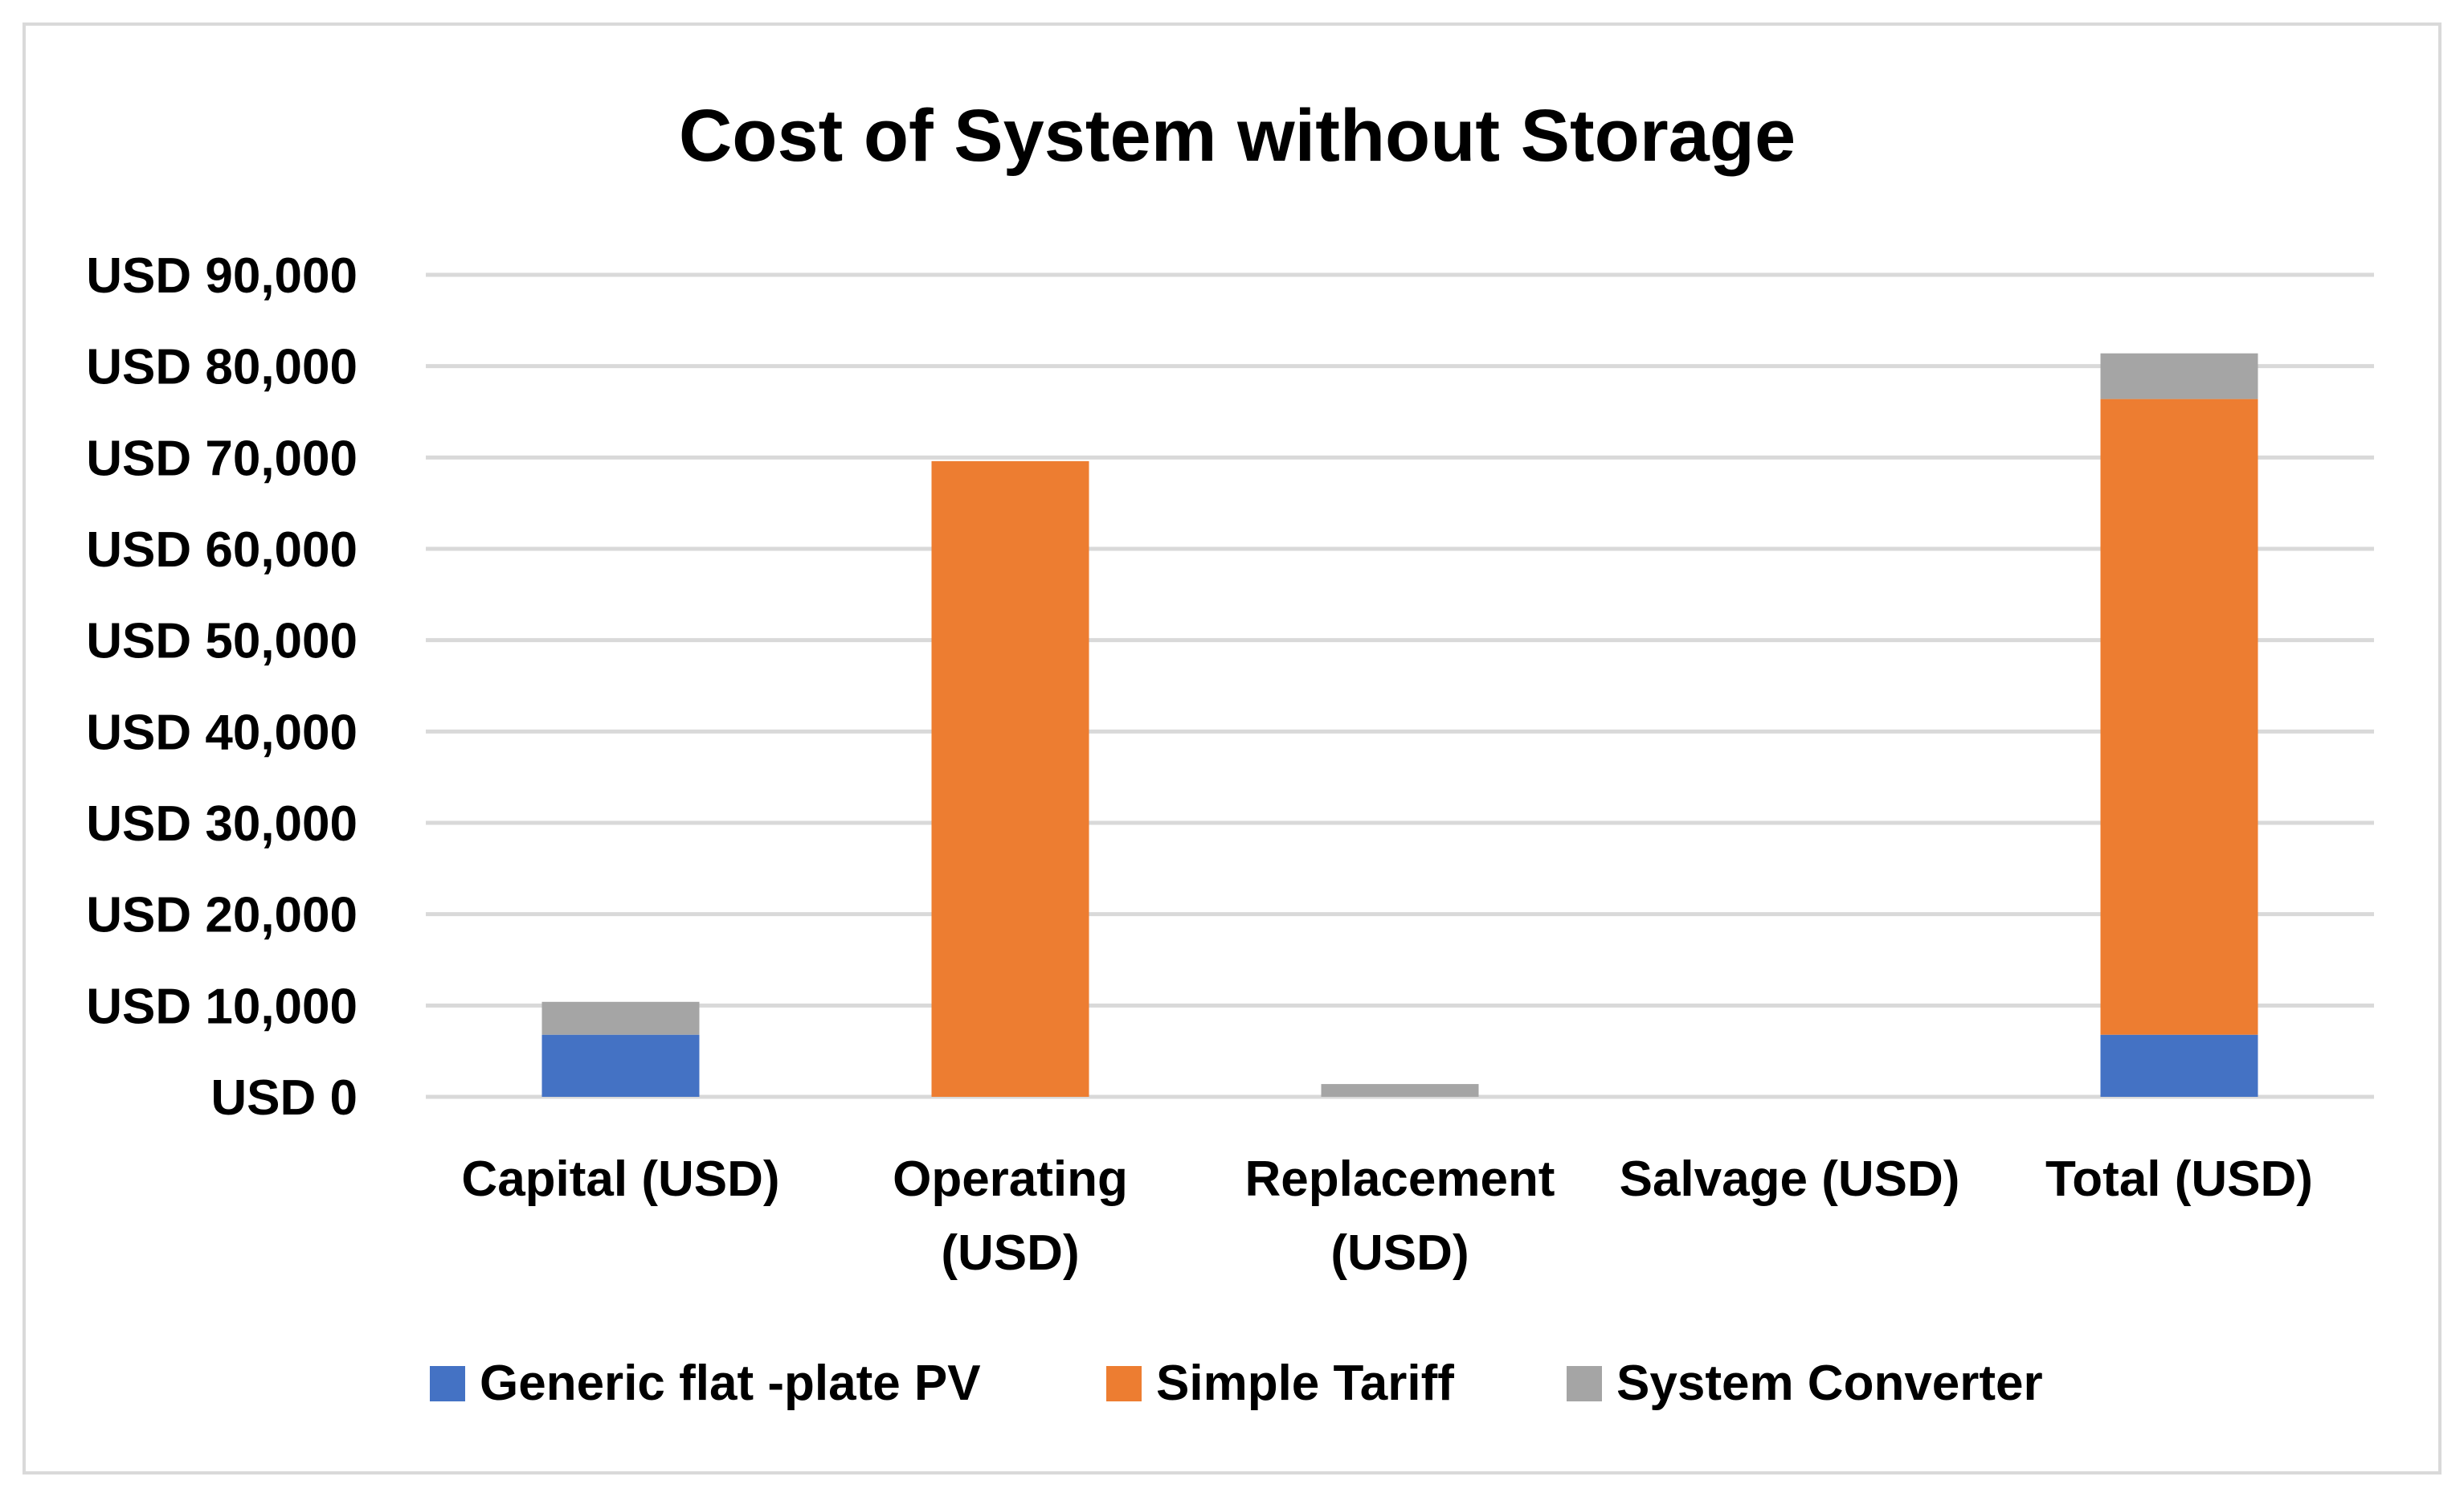  I want to click on y-tick-label: USD 80,000, so click(222, 367).